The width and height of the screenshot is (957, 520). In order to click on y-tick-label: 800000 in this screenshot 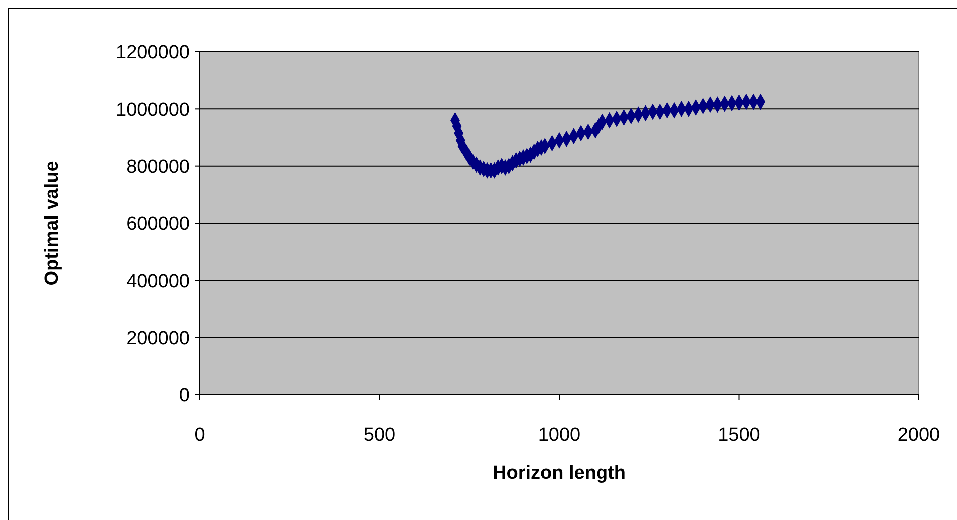, I will do `click(158, 167)`.